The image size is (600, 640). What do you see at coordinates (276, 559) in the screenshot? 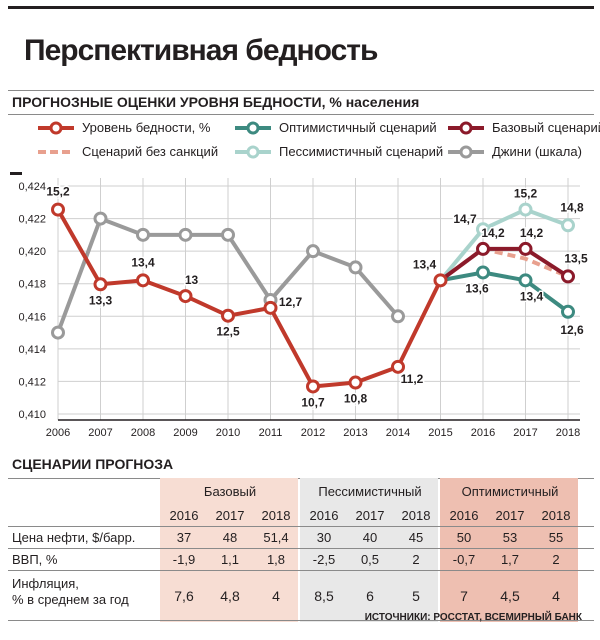
I see `table-cell: 1,8` at bounding box center [276, 559].